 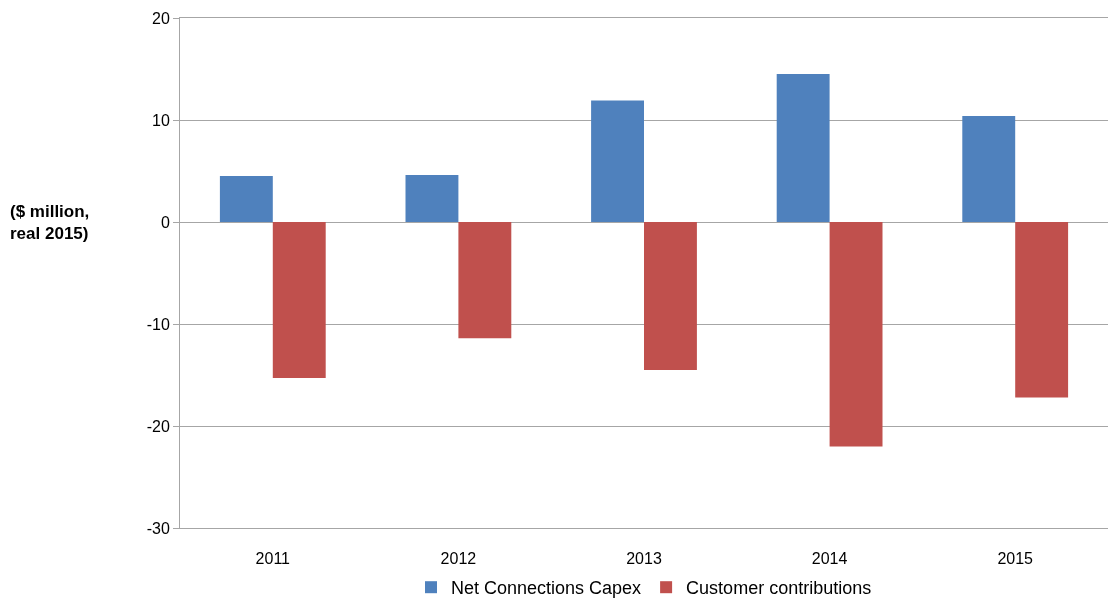 What do you see at coordinates (158, 528) in the screenshot?
I see `y-tick-label: -30` at bounding box center [158, 528].